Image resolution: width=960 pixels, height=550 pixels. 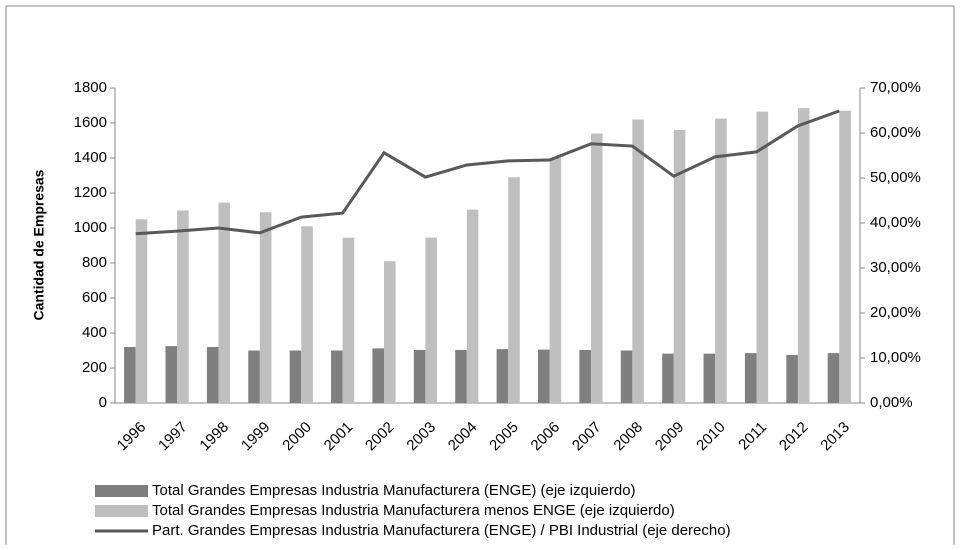 What do you see at coordinates (90, 157) in the screenshot?
I see `y-tick-label: 1400` at bounding box center [90, 157].